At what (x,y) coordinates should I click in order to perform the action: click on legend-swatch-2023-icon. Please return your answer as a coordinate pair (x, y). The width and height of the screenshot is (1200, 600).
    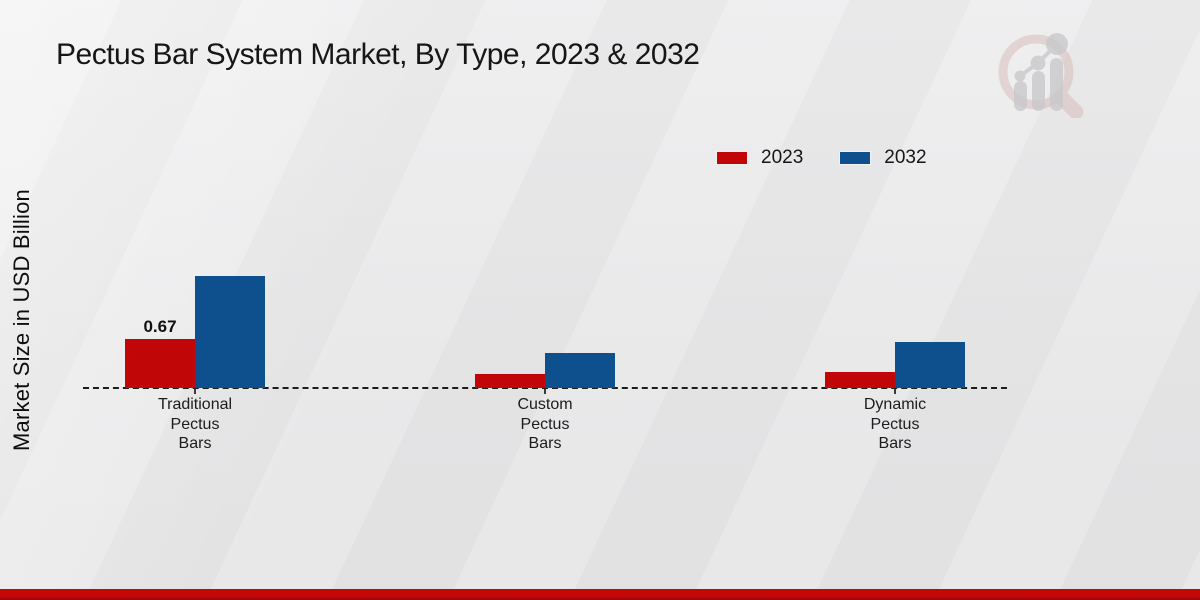
    Looking at the image, I should click on (732, 158).